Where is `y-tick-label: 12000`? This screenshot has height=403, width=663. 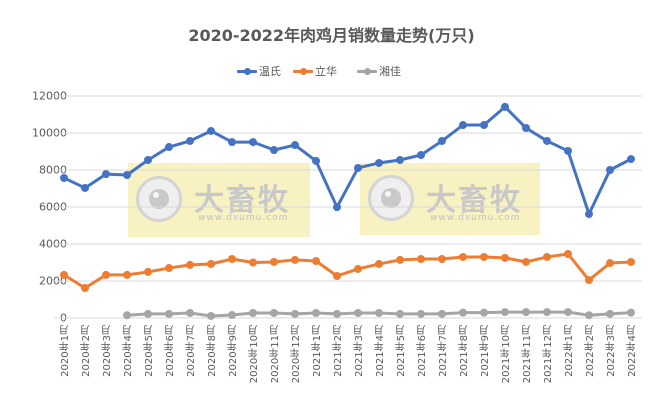 y-tick-label: 12000 is located at coordinates (49, 96).